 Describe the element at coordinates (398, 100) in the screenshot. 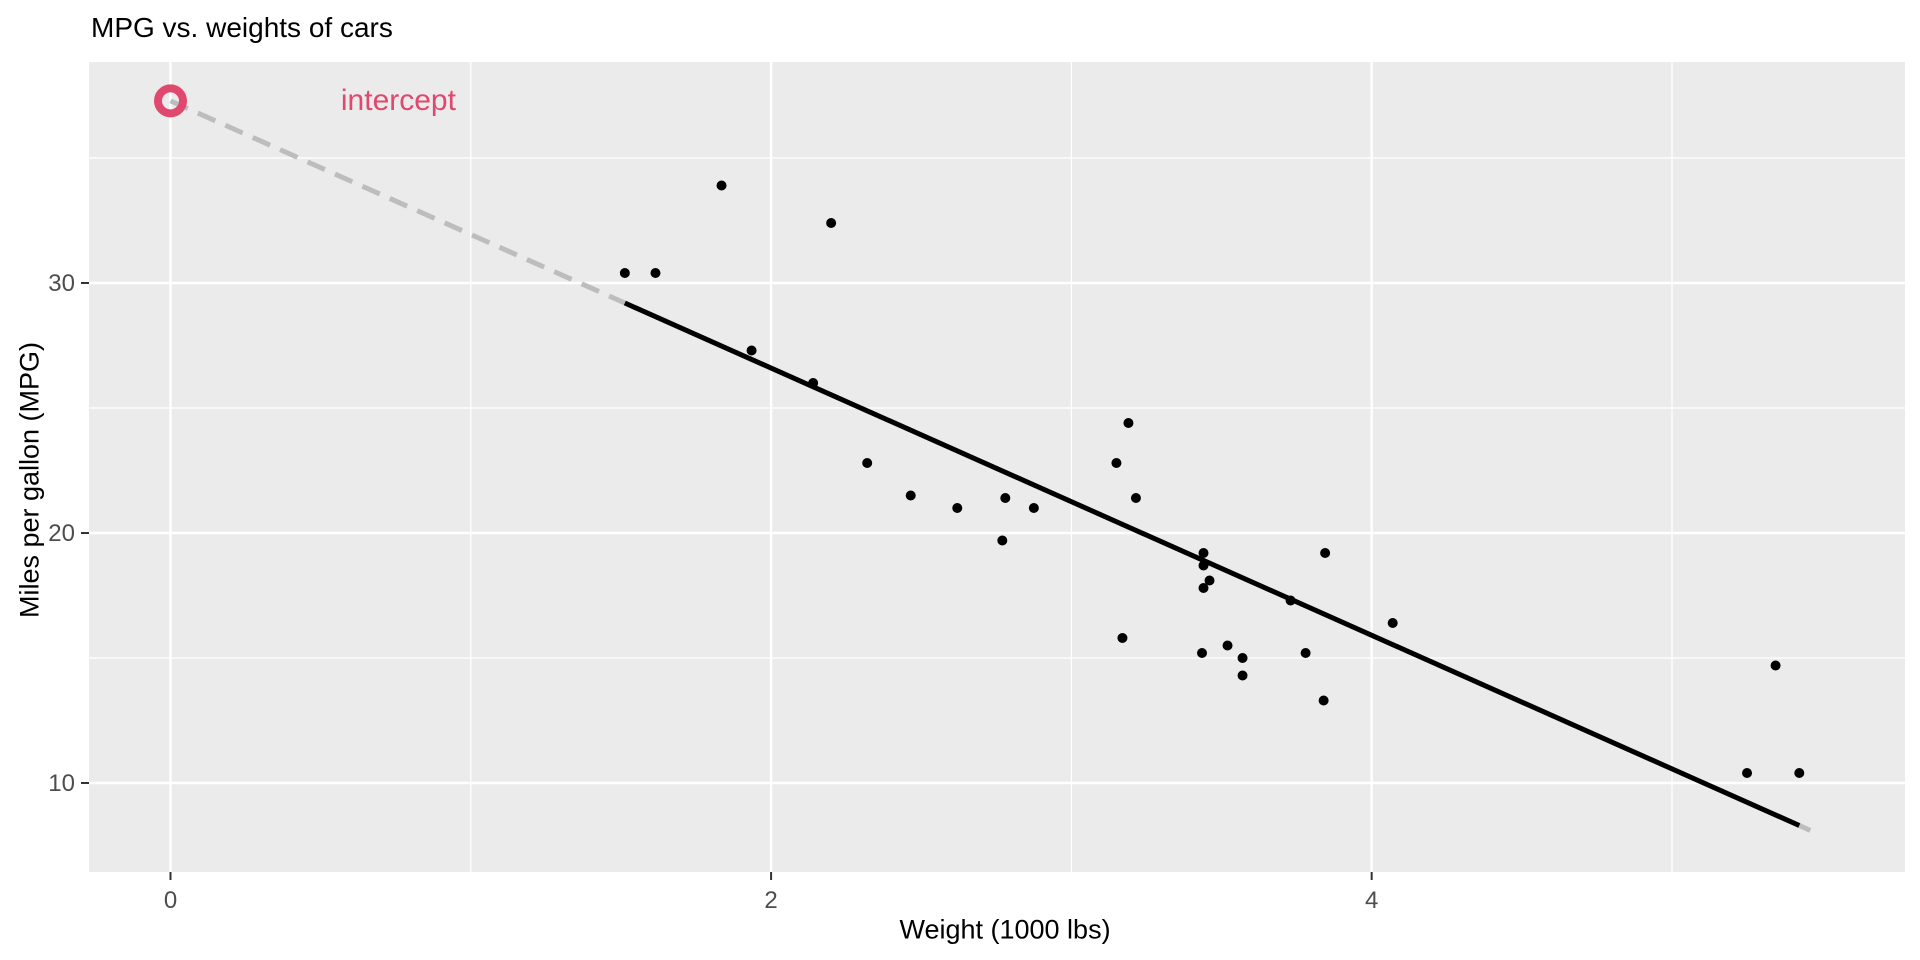

I see `intercept-annotation: intercept` at that location.